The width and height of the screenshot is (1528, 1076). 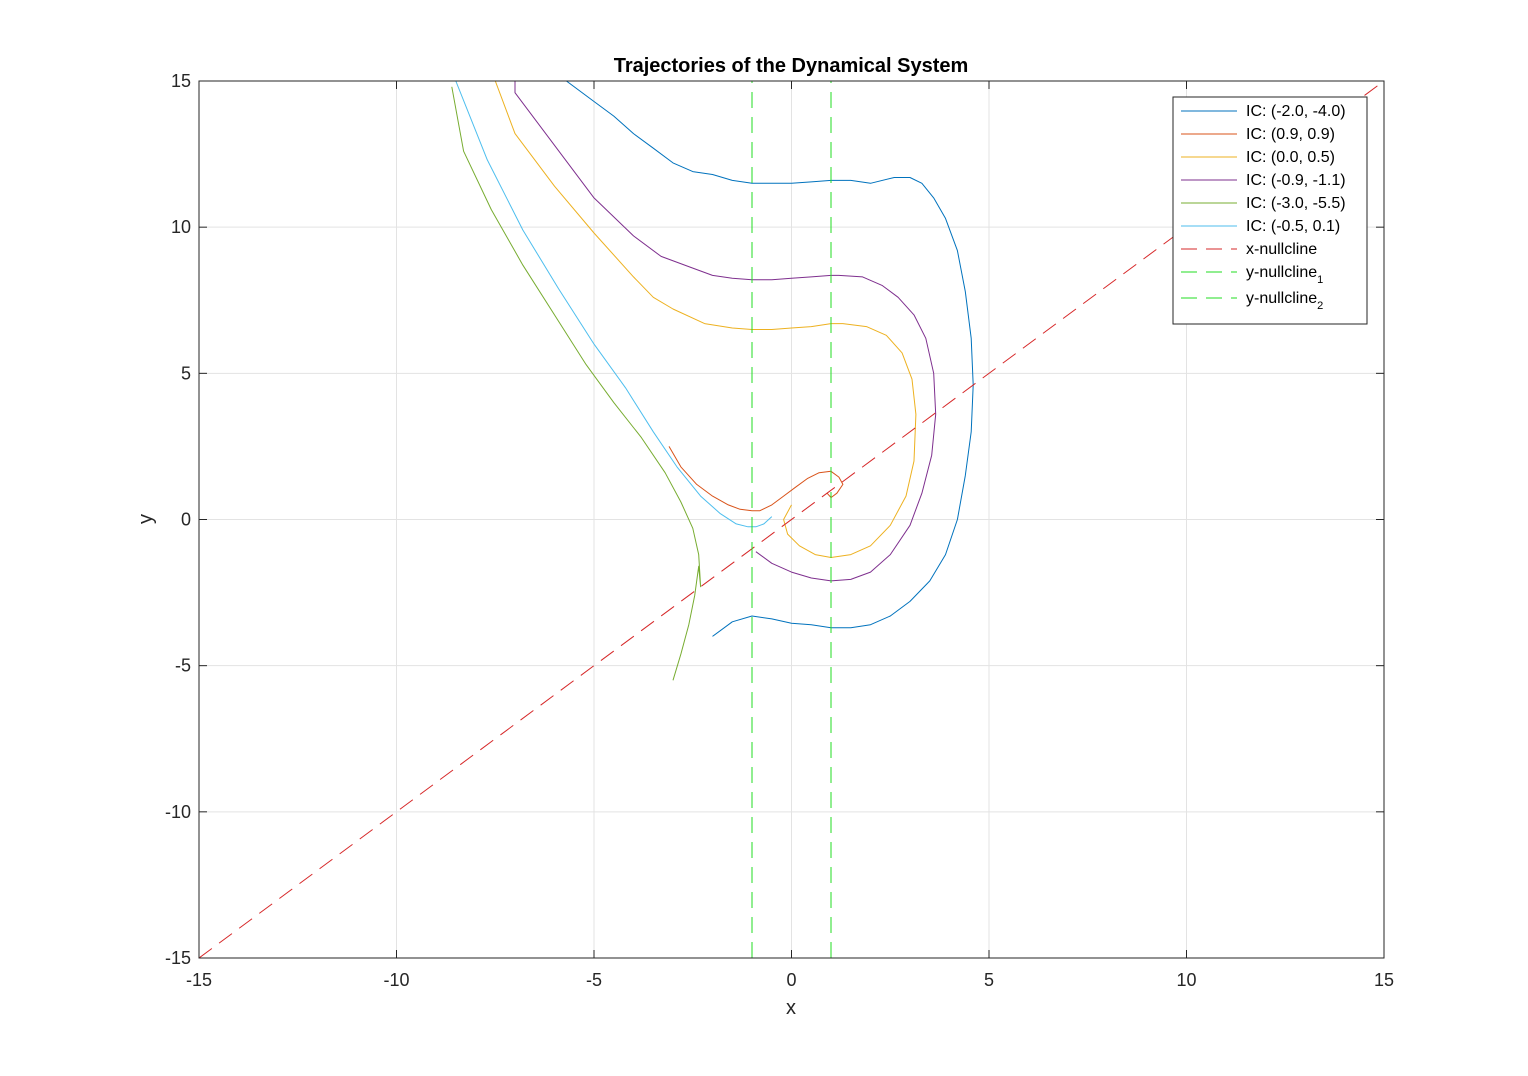 I want to click on y-tick-label: 10, so click(x=181, y=227).